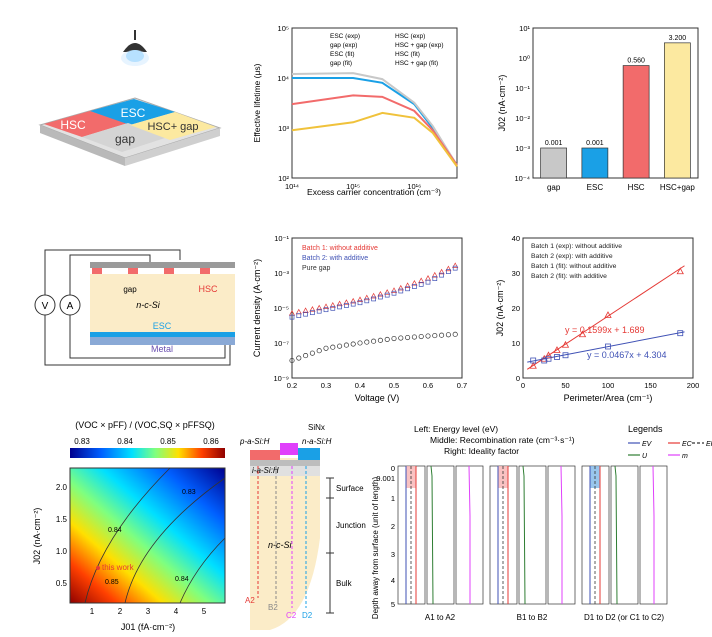 This screenshot has height=637, width=712. Describe the element at coordinates (45, 306) in the screenshot. I see `voltmeter-label: V` at that location.